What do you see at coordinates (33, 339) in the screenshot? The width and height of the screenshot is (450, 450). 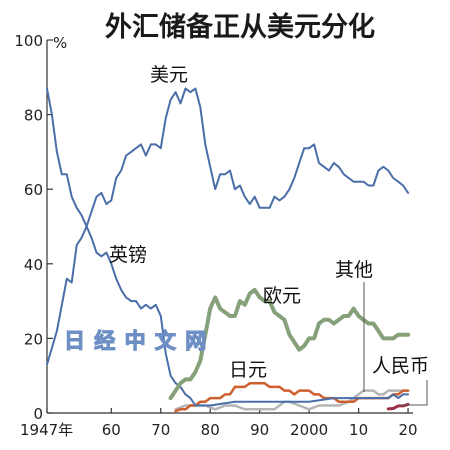 I see `y-tick-label: 20` at bounding box center [33, 339].